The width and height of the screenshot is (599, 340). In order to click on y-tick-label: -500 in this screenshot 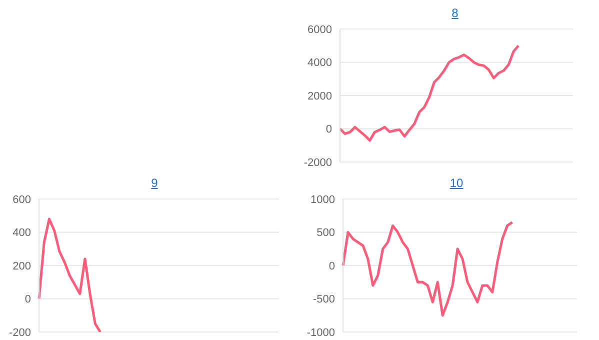, I will do `click(323, 300)`.